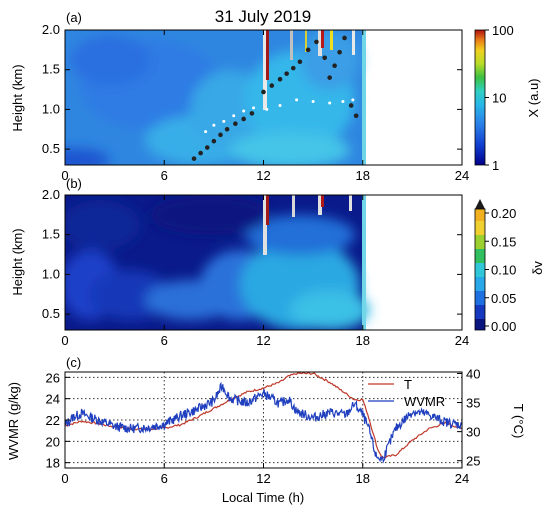  What do you see at coordinates (17, 97) in the screenshot?
I see `panel-a-ylabel: Height (km)` at bounding box center [17, 97].